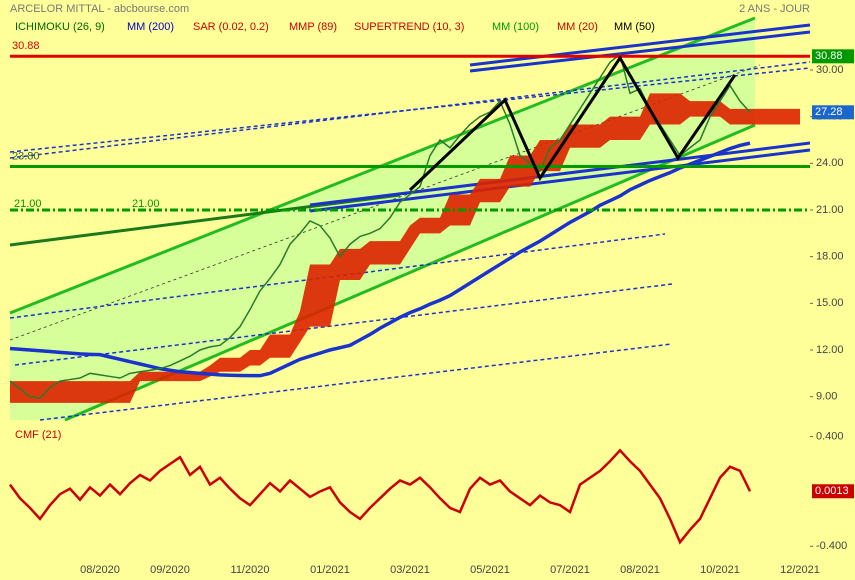  Describe the element at coordinates (830, 257) in the screenshot. I see `y-tick-label: 18.00` at that location.